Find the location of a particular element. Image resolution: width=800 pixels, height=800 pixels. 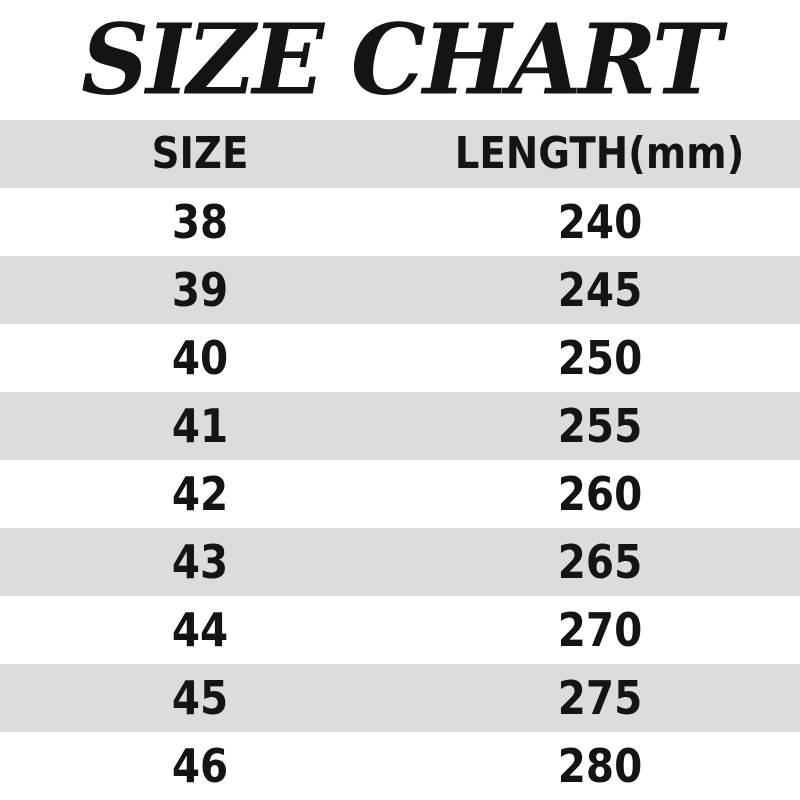

length-cell: 270 is located at coordinates (600, 630).